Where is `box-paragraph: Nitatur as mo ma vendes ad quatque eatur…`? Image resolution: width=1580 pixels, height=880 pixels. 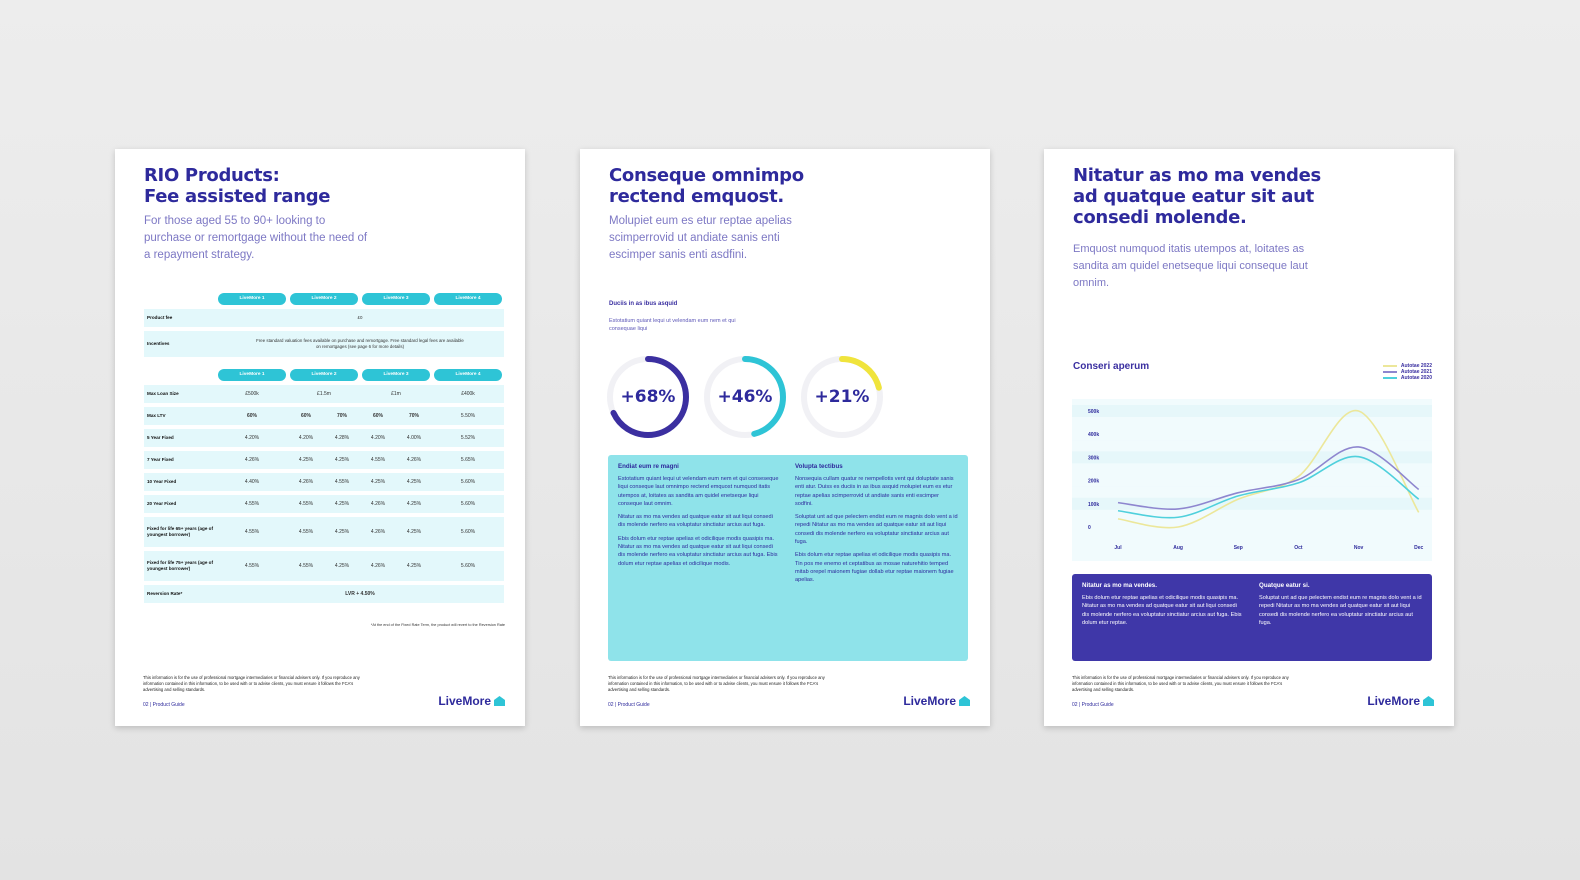
box-paragraph: Nitatur as mo ma vendes ad quatque eatur… is located at coordinates (695, 521).